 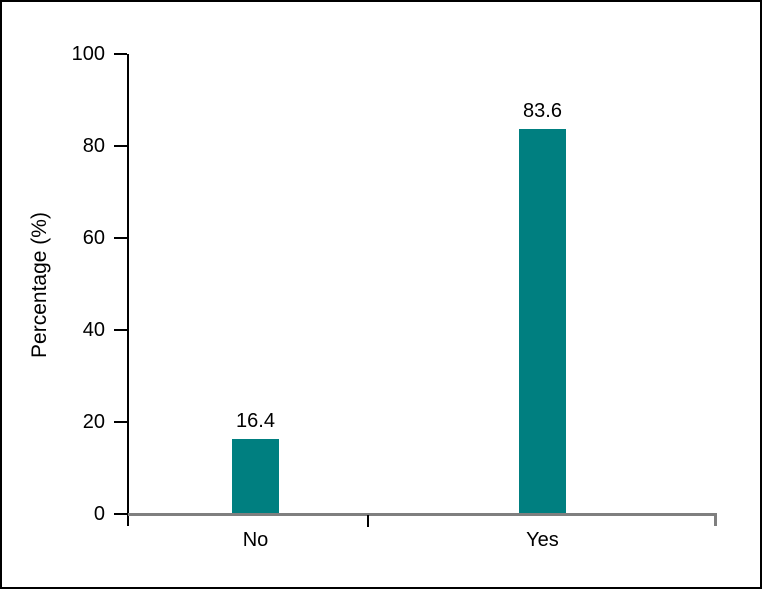 What do you see at coordinates (93, 422) in the screenshot?
I see `y-axis-tick-label: 20` at bounding box center [93, 422].